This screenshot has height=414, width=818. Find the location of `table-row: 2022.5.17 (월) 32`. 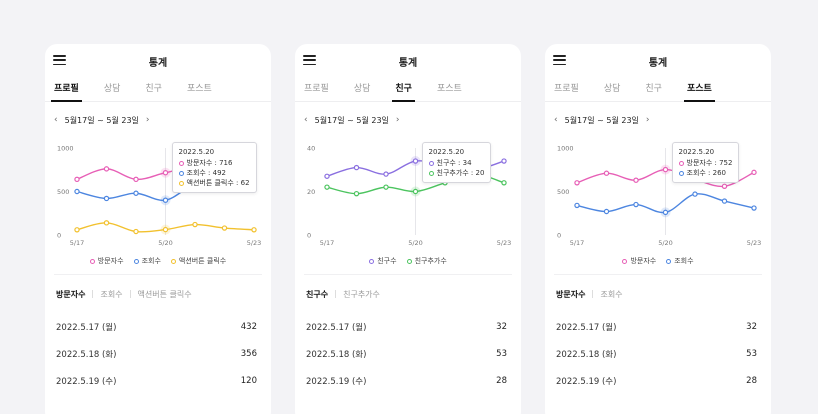

table-row: 2022.5.17 (월) 32 is located at coordinates (658, 326).